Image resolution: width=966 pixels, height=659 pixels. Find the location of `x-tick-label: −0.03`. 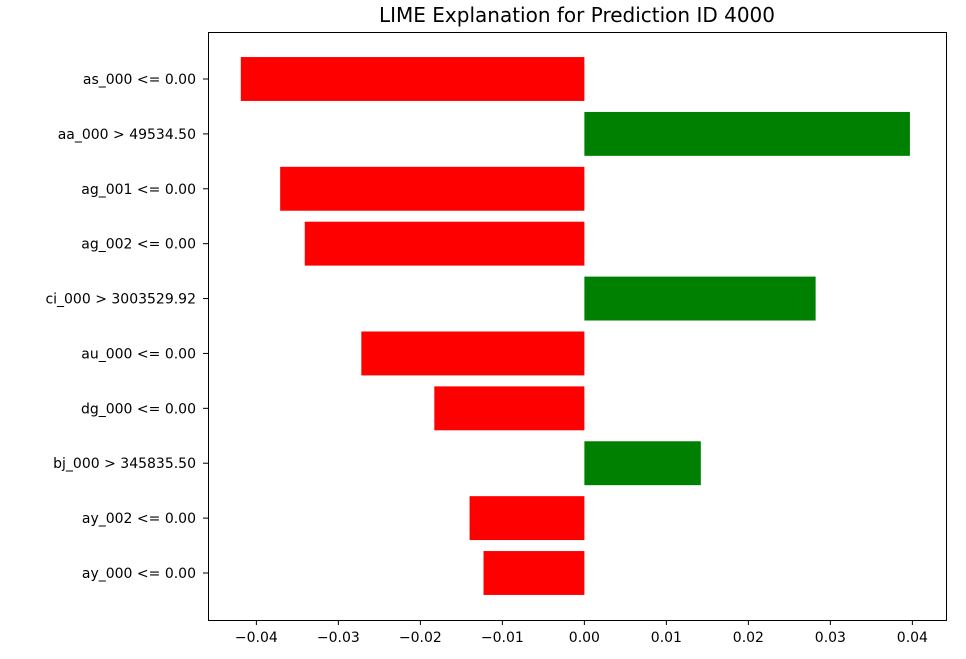

x-tick-label: −0.03 is located at coordinates (338, 638).